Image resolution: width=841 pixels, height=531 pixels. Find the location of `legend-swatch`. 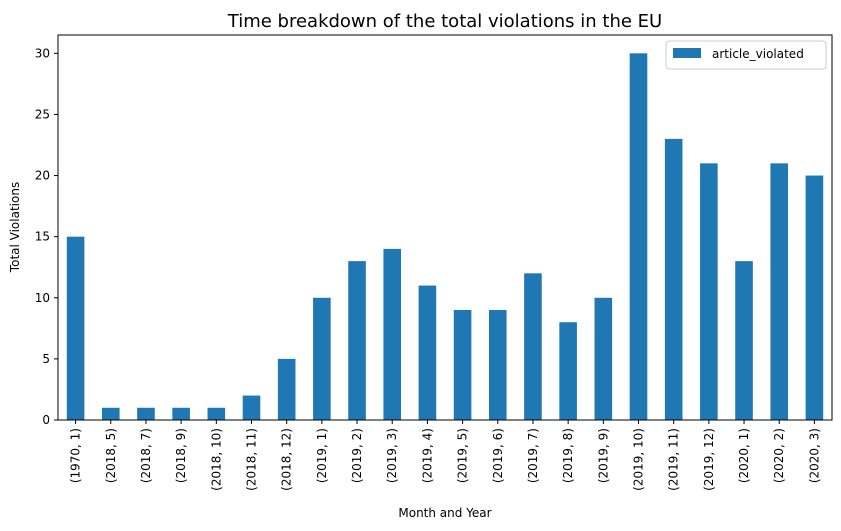

legend-swatch is located at coordinates (687, 53).